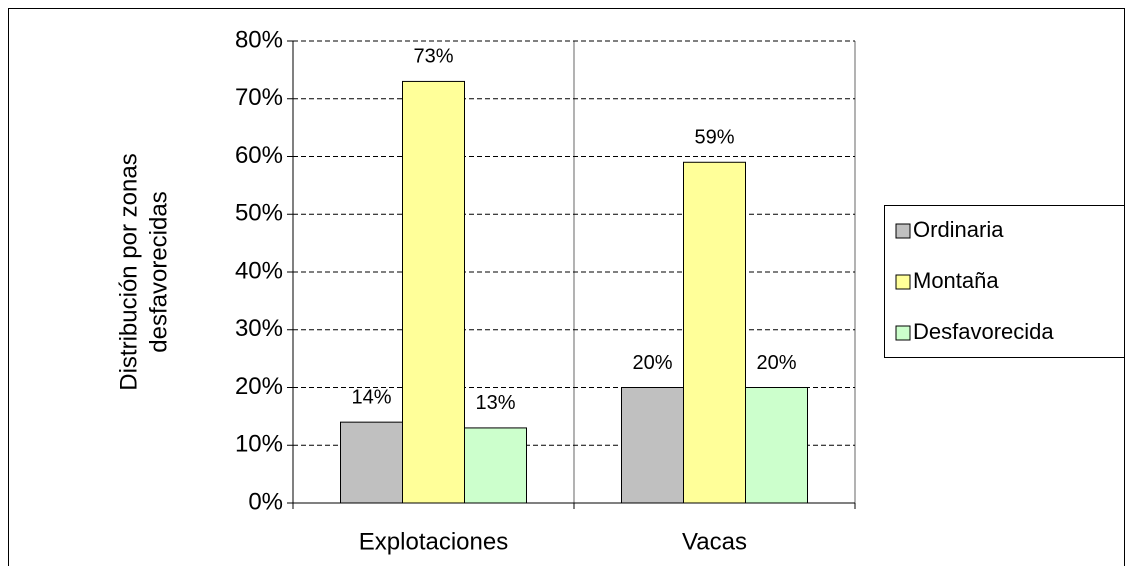 The height and width of the screenshot is (571, 1134). I want to click on legend-label: Montaña, so click(956, 280).